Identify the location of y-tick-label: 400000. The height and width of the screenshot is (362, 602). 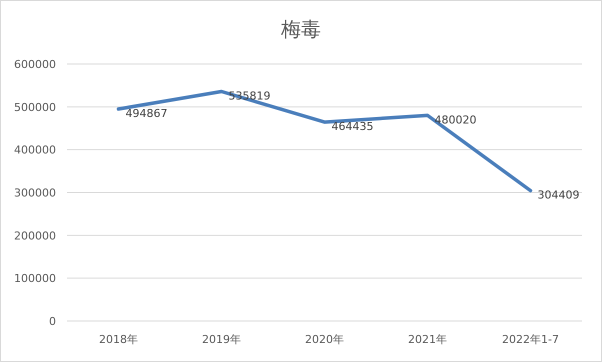
(35, 150).